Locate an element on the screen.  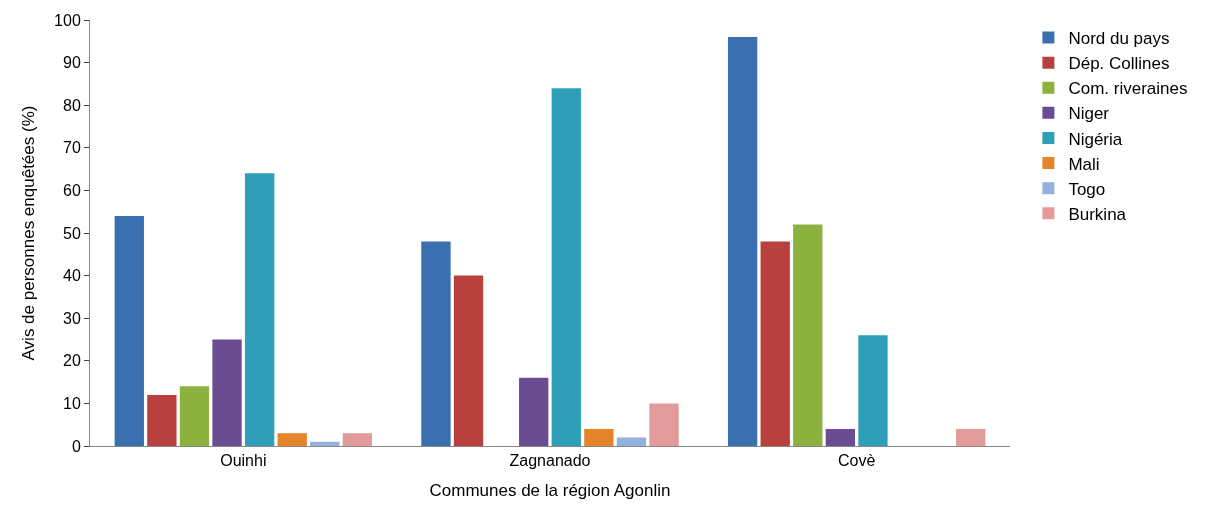
legend-label: Togo is located at coordinates (1087, 189).